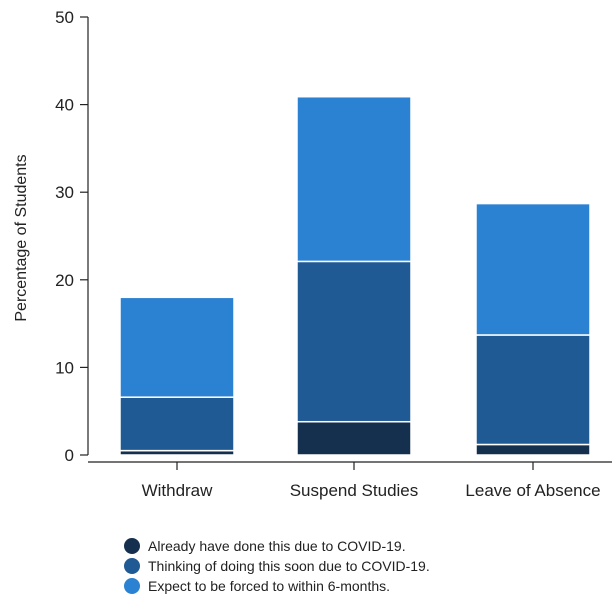  Describe the element at coordinates (64, 280) in the screenshot. I see `y-tick-label: 20` at that location.